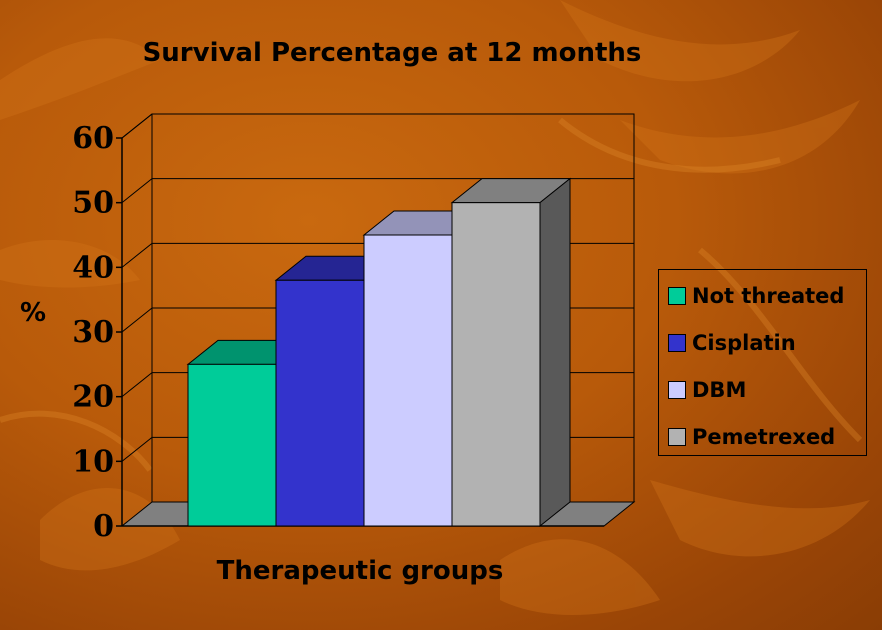 The image size is (882, 630). Describe the element at coordinates (762, 362) in the screenshot. I see `chart-legend: Not threated Cisplatin DBM Pemetrexed` at that location.